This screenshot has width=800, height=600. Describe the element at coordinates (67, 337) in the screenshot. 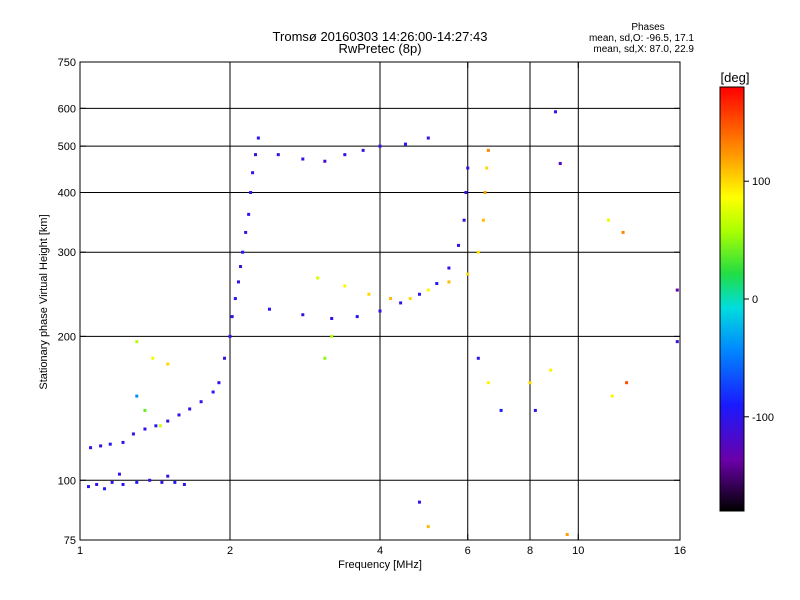

I see `y-tick-label: 200` at that location.